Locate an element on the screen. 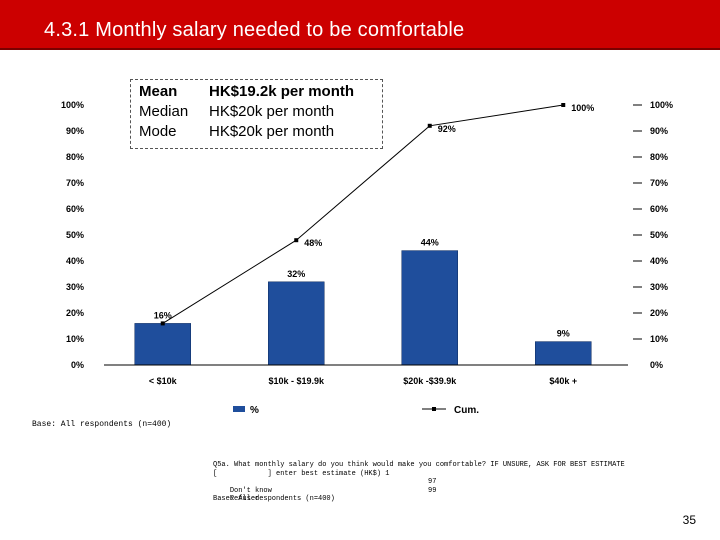 The width and height of the screenshot is (720, 540). y-tick-label-right: 60% is located at coordinates (659, 209).